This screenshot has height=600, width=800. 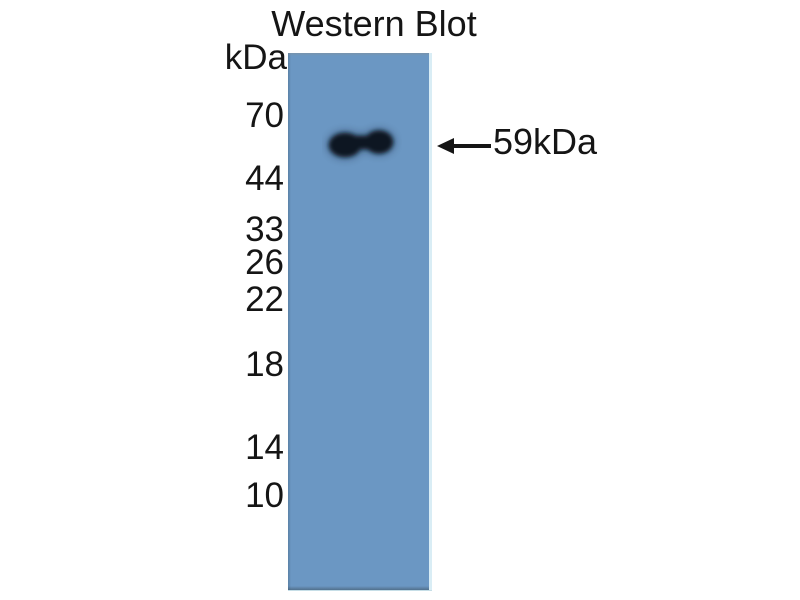 What do you see at coordinates (264, 299) in the screenshot?
I see `ladder-marker-22: 22` at bounding box center [264, 299].